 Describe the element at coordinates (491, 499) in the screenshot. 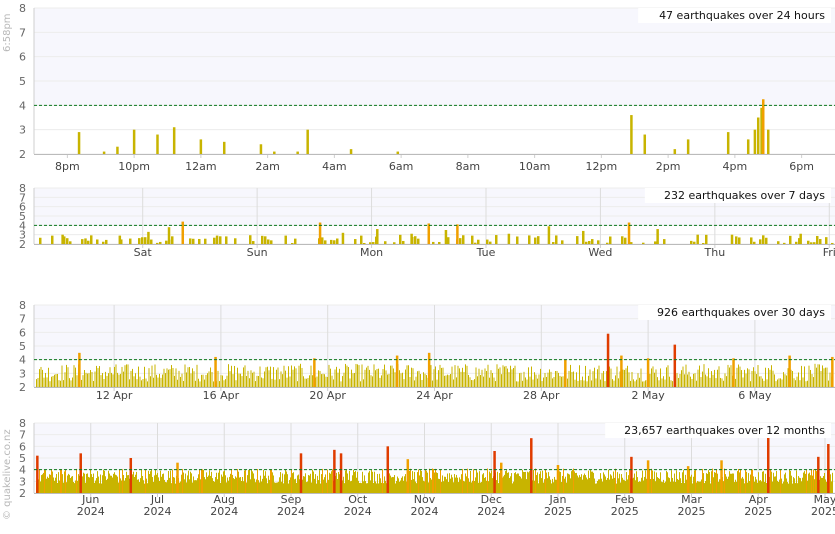

I see `x-tick-label: Dec` at that location.